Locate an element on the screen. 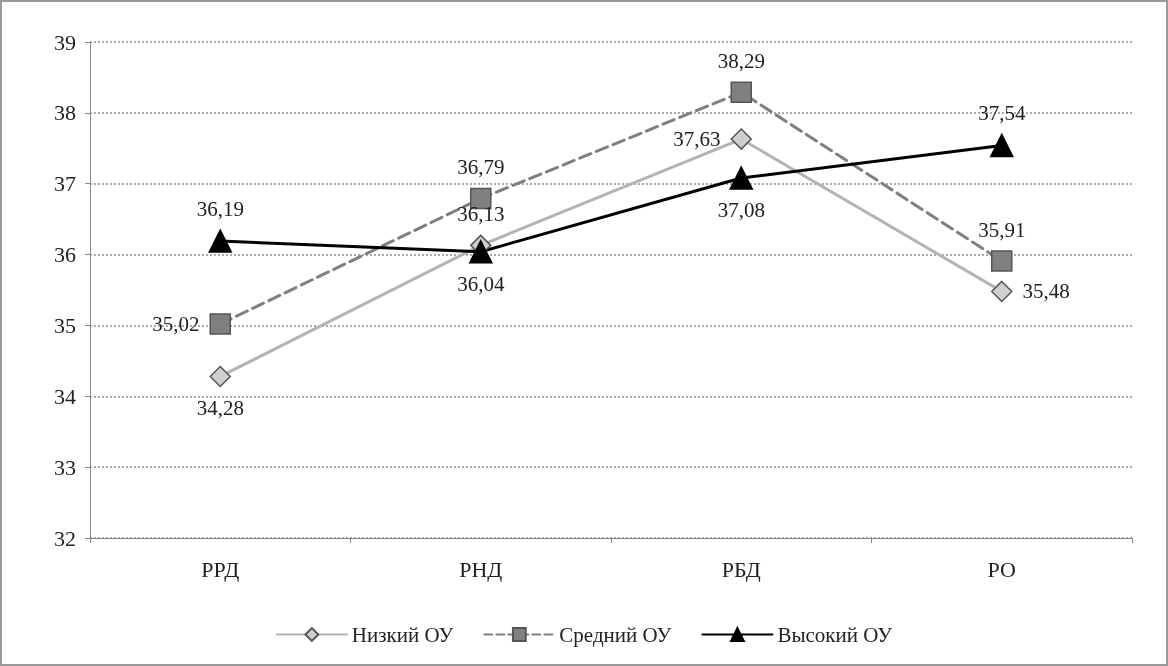 This screenshot has width=1168, height=666. y-tick-label: 37 is located at coordinates (65, 184).